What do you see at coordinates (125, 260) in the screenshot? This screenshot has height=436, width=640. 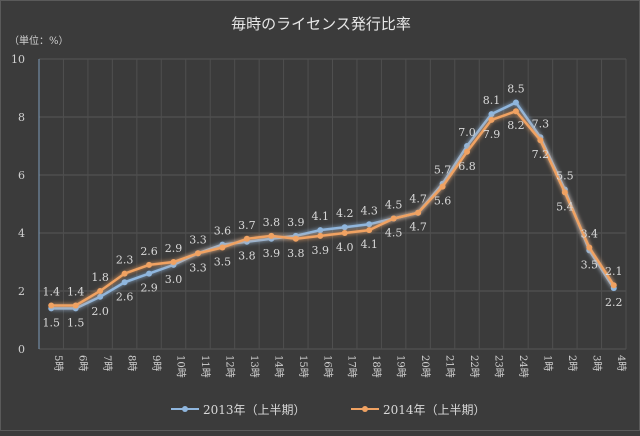 I see `data-label: 2.3` at bounding box center [125, 260].